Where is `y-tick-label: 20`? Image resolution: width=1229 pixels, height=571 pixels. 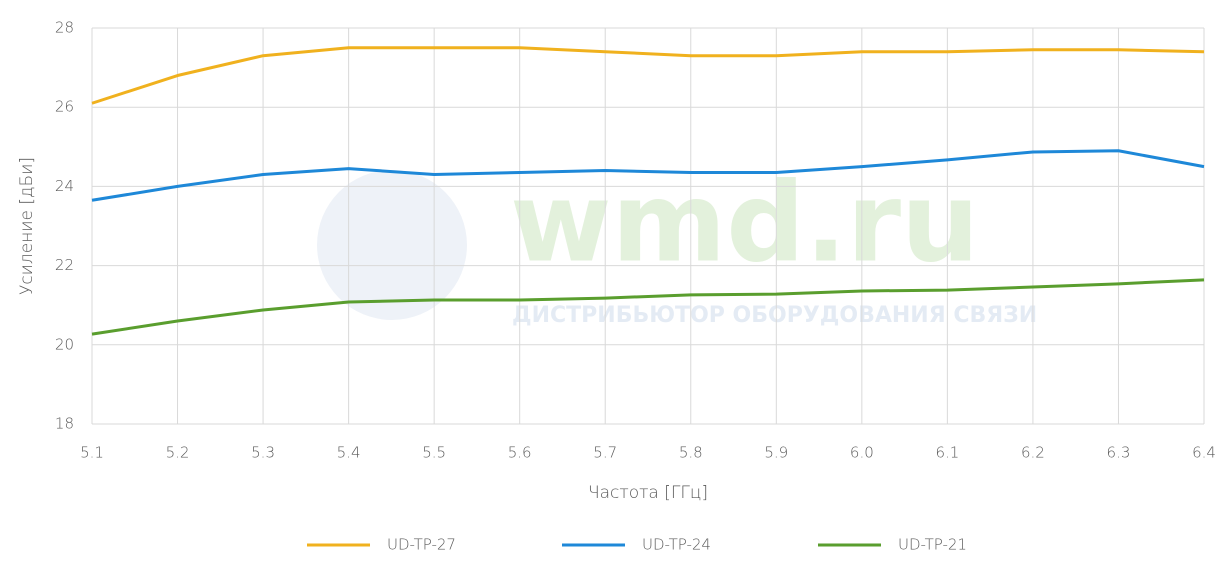
y-tick-label: 20 is located at coordinates (64, 344).